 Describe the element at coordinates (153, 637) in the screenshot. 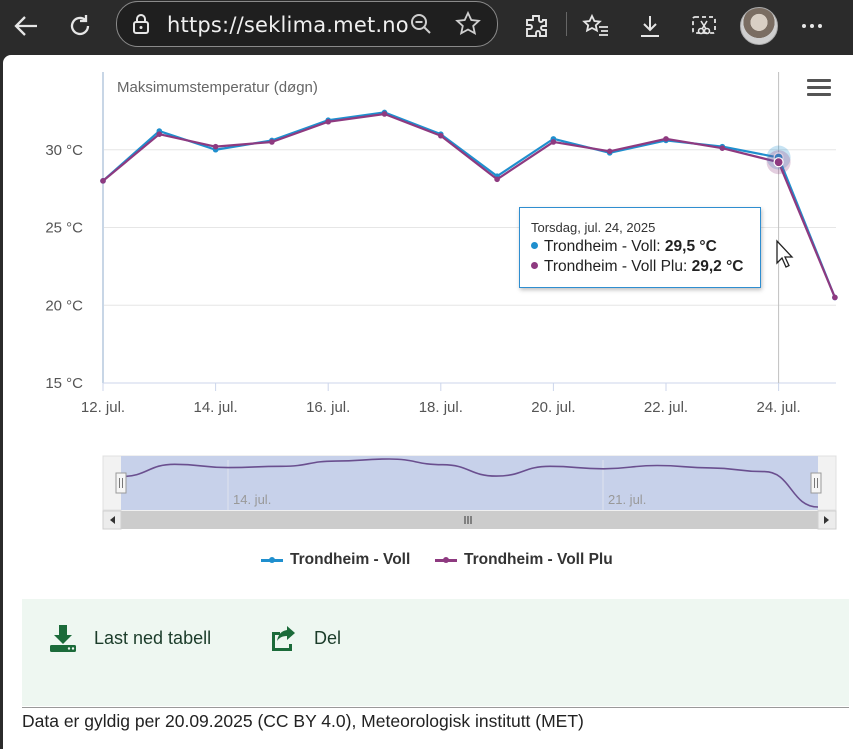

I see `download-table-label: Last ned tabell` at that location.